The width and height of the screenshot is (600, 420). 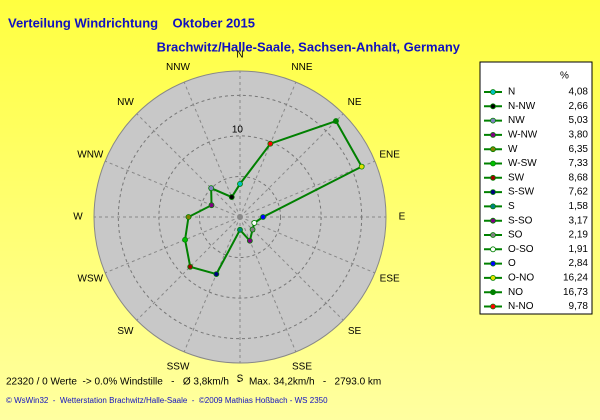 I want to click on legend-value: 4,08, so click(x=579, y=92).